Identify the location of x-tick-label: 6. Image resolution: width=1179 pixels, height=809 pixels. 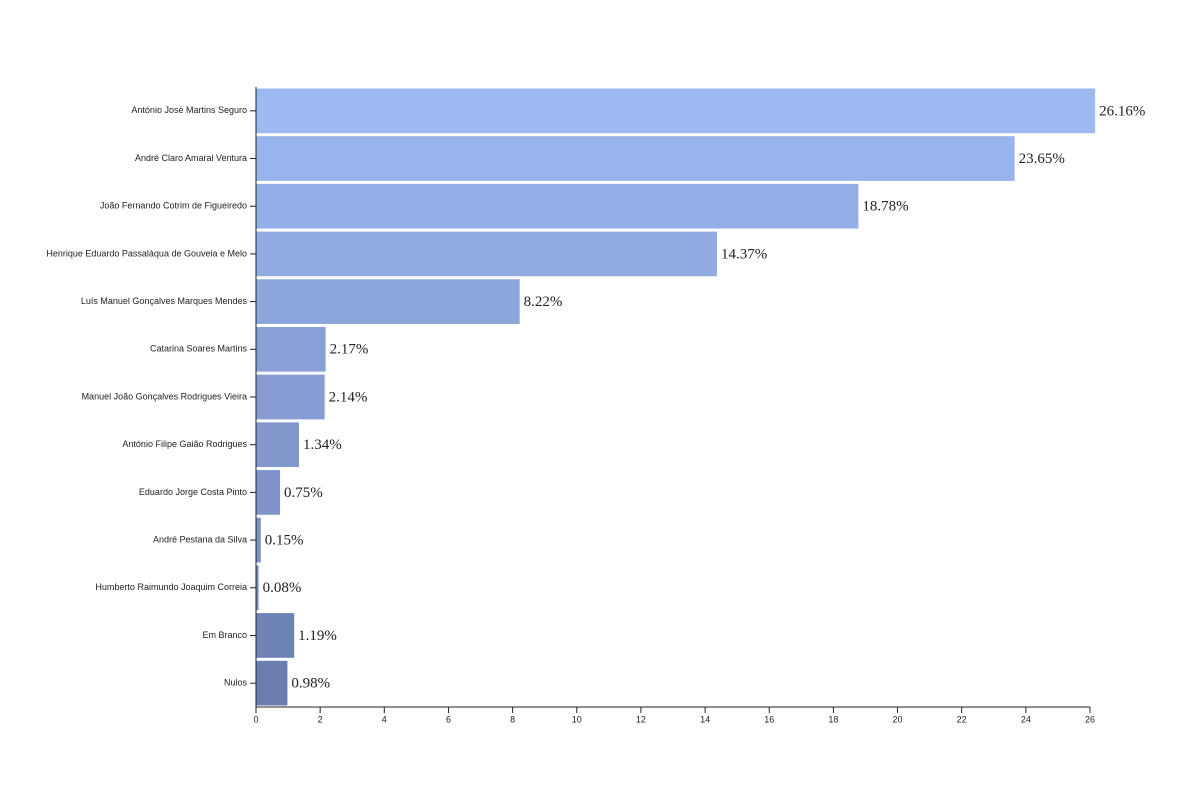
(448, 719).